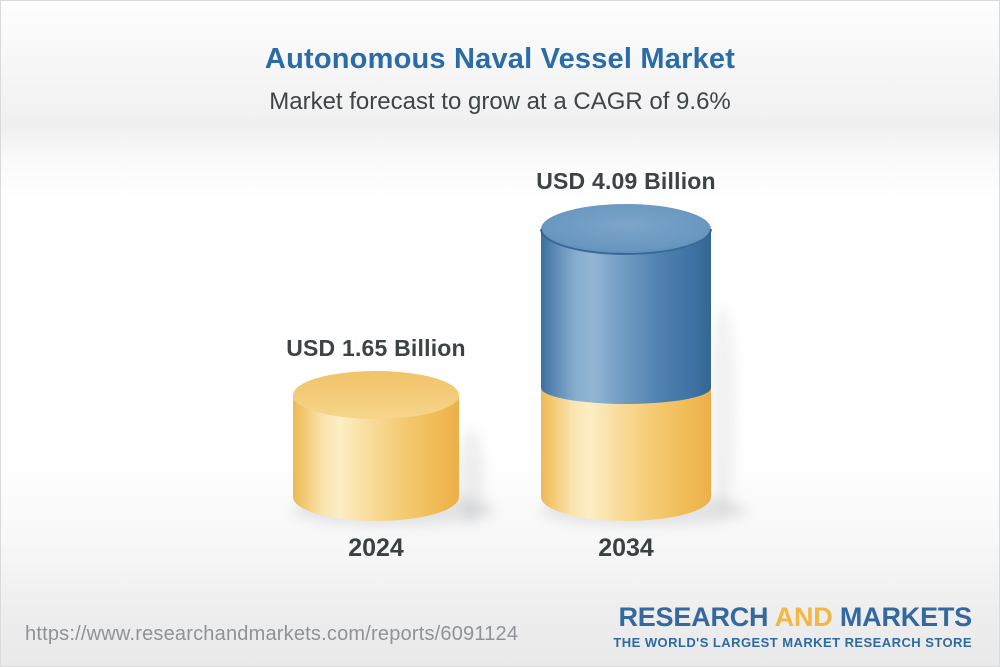 This screenshot has height=667, width=1000. I want to click on value-label-2034: USD 4.09 Billion, so click(626, 181).